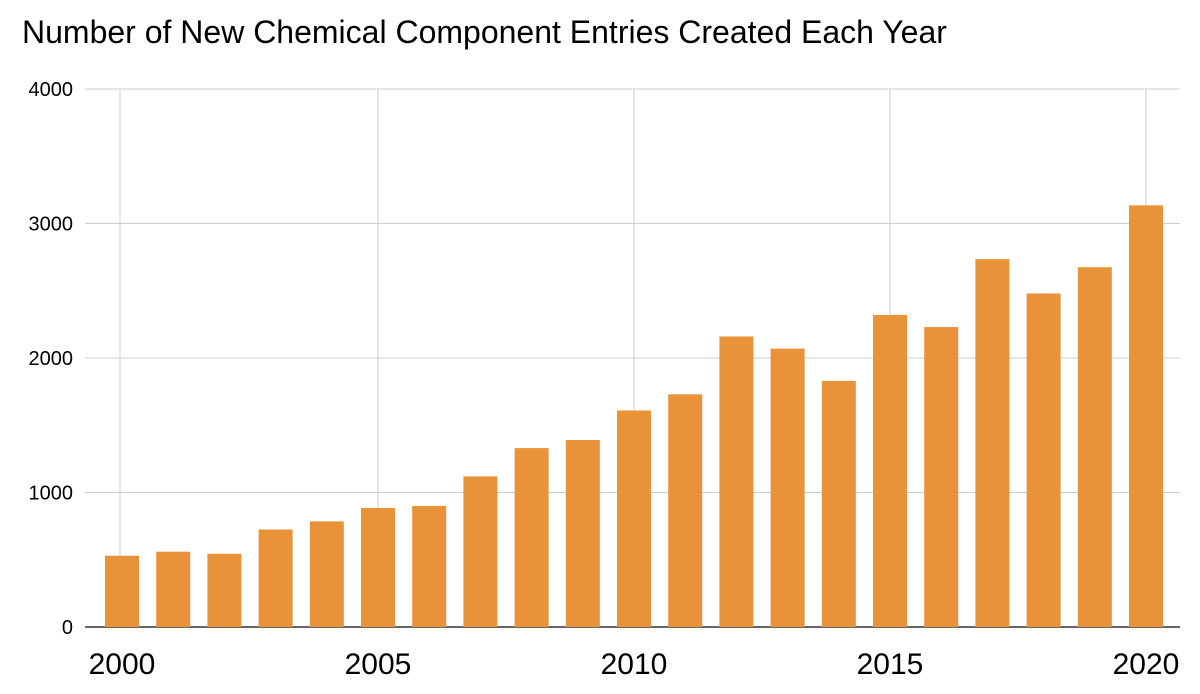 The image size is (1200, 694). What do you see at coordinates (67, 628) in the screenshot?
I see `y-tick-label: 0` at bounding box center [67, 628].